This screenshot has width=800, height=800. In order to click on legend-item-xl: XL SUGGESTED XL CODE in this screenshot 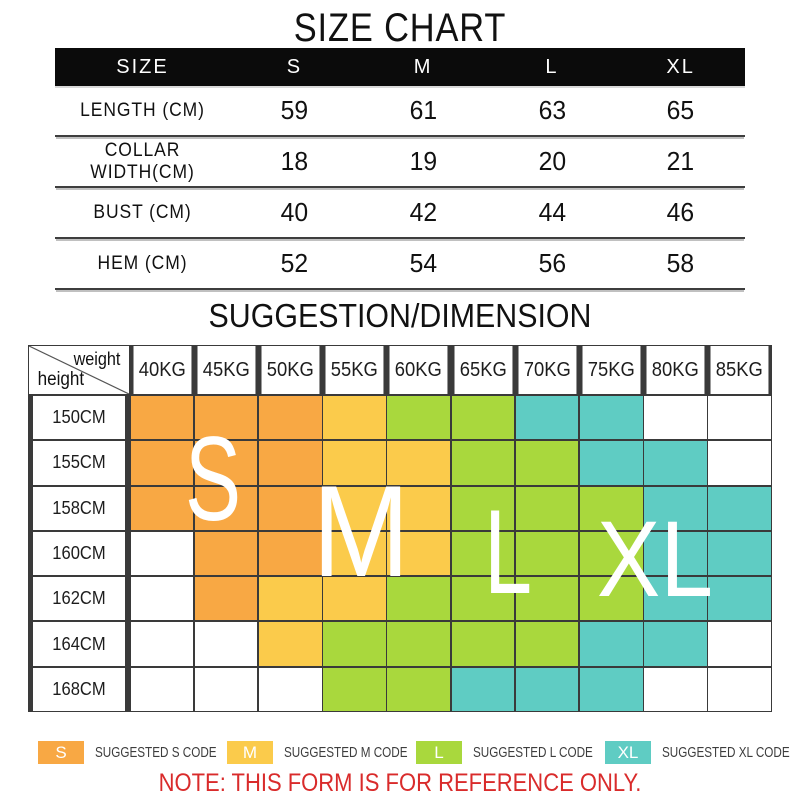, I will do `click(699, 752)`.